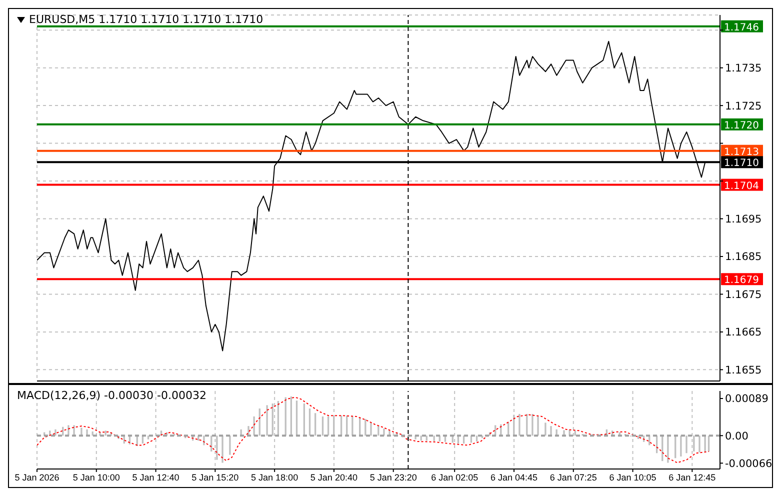 This screenshot has height=489, width=781. What do you see at coordinates (514, 477) in the screenshot?
I see `x-tick-label: 6 Jan 04:45` at bounding box center [514, 477].